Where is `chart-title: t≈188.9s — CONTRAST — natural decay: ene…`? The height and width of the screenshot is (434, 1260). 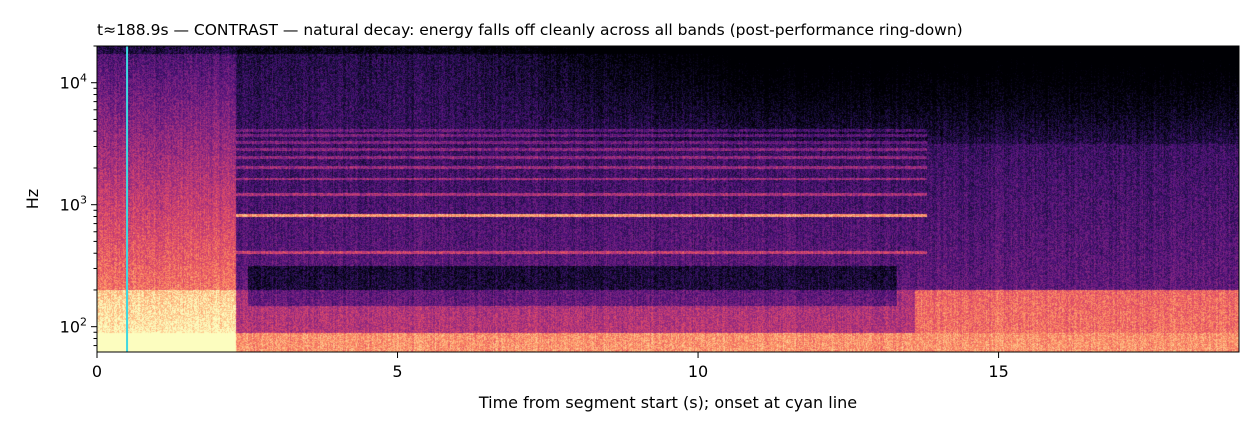
chart-title: t≈188.9s — CONTRAST — natural decay: ene… is located at coordinates (530, 30).